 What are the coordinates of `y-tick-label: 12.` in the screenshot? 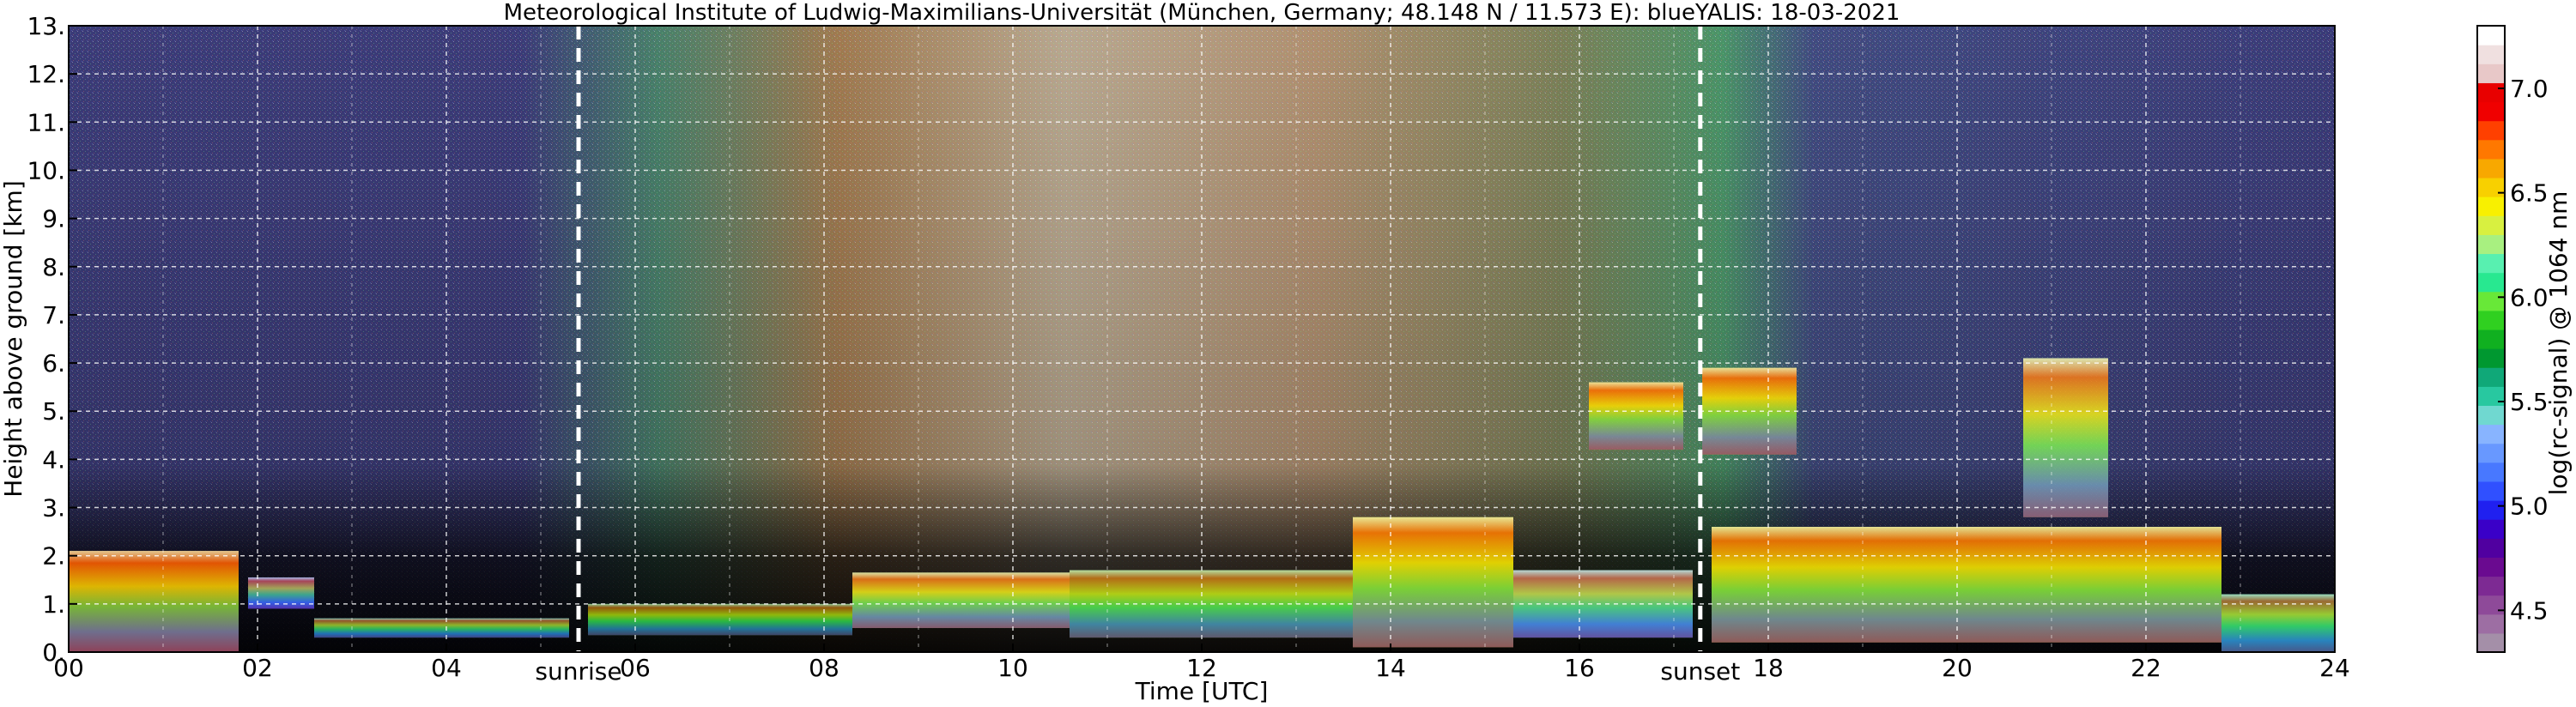 It's located at (46, 74).